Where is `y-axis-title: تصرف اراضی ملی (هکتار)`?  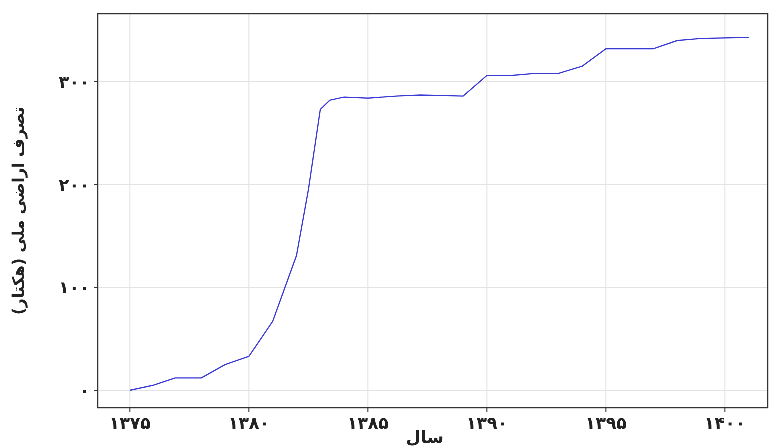
y-axis-title: تصرف اراضی ملی (هکتار) is located at coordinates (18, 211).